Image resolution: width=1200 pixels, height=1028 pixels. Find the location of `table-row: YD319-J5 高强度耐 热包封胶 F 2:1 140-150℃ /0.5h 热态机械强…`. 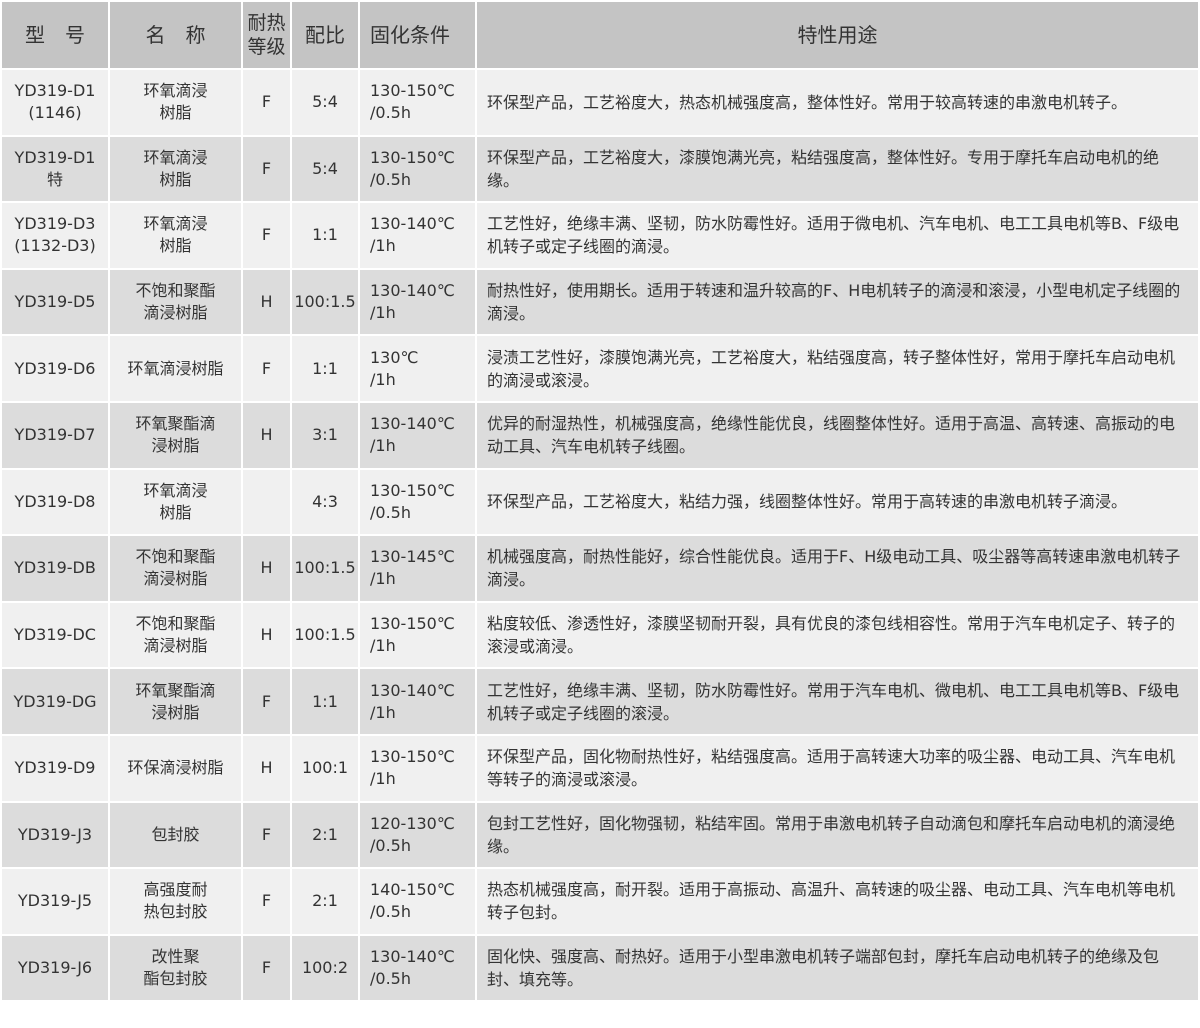

table-row: YD319-J5 高强度耐 热包封胶 F 2:1 140-150℃ /0.5h 热态机械强… is located at coordinates (600, 901).